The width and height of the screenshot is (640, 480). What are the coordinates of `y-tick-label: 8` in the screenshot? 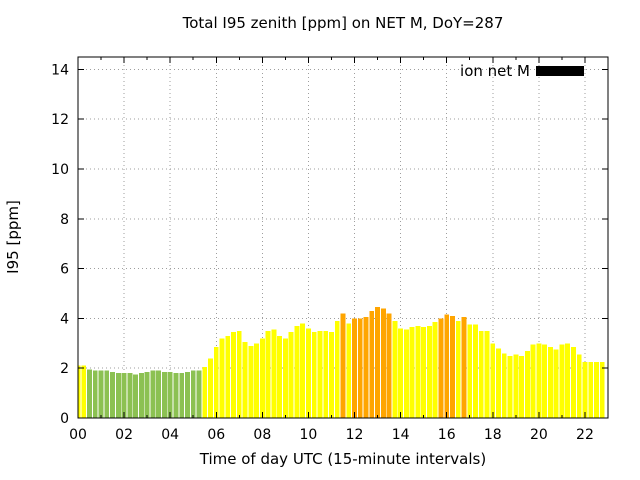 It's located at (64, 220).